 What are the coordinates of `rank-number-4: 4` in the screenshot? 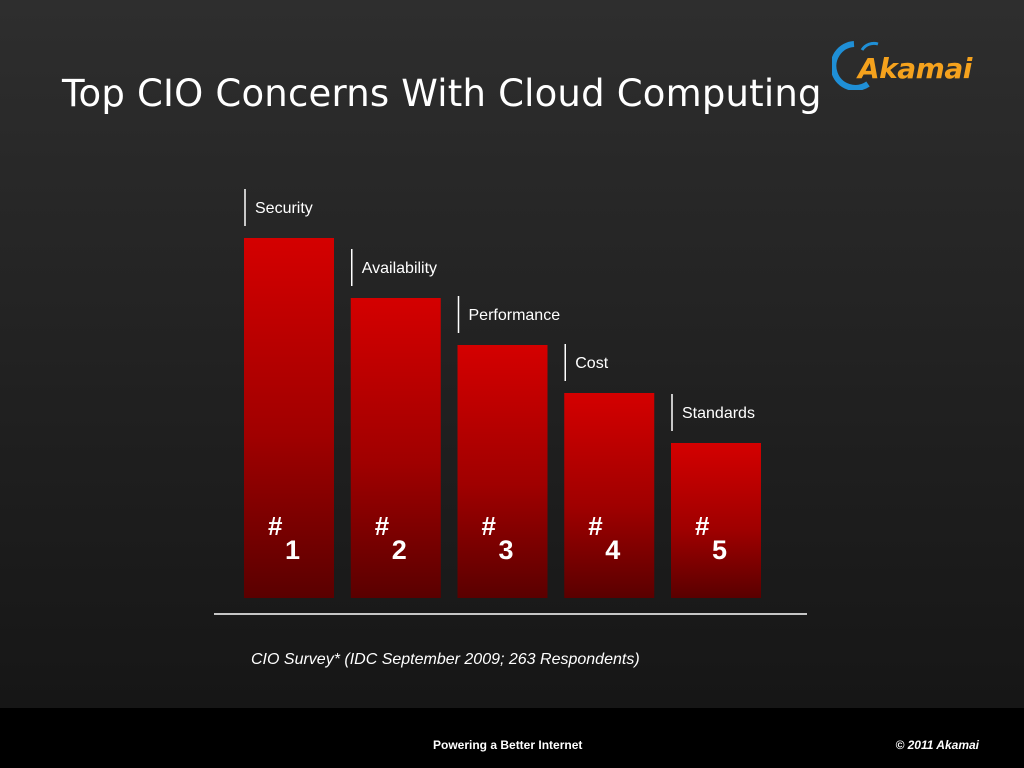 It's located at (612, 550).